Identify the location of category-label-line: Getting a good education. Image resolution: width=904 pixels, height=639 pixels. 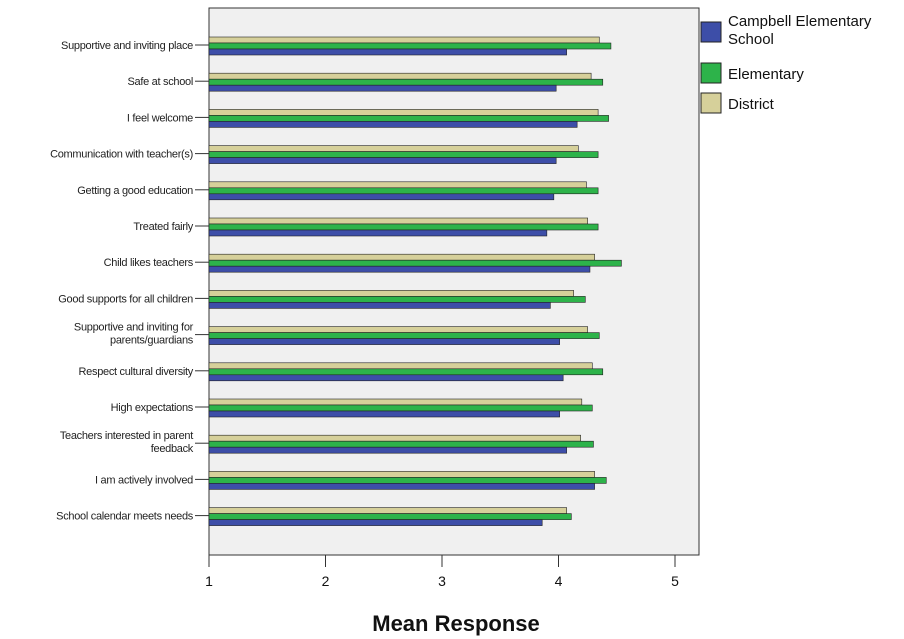
(135, 191).